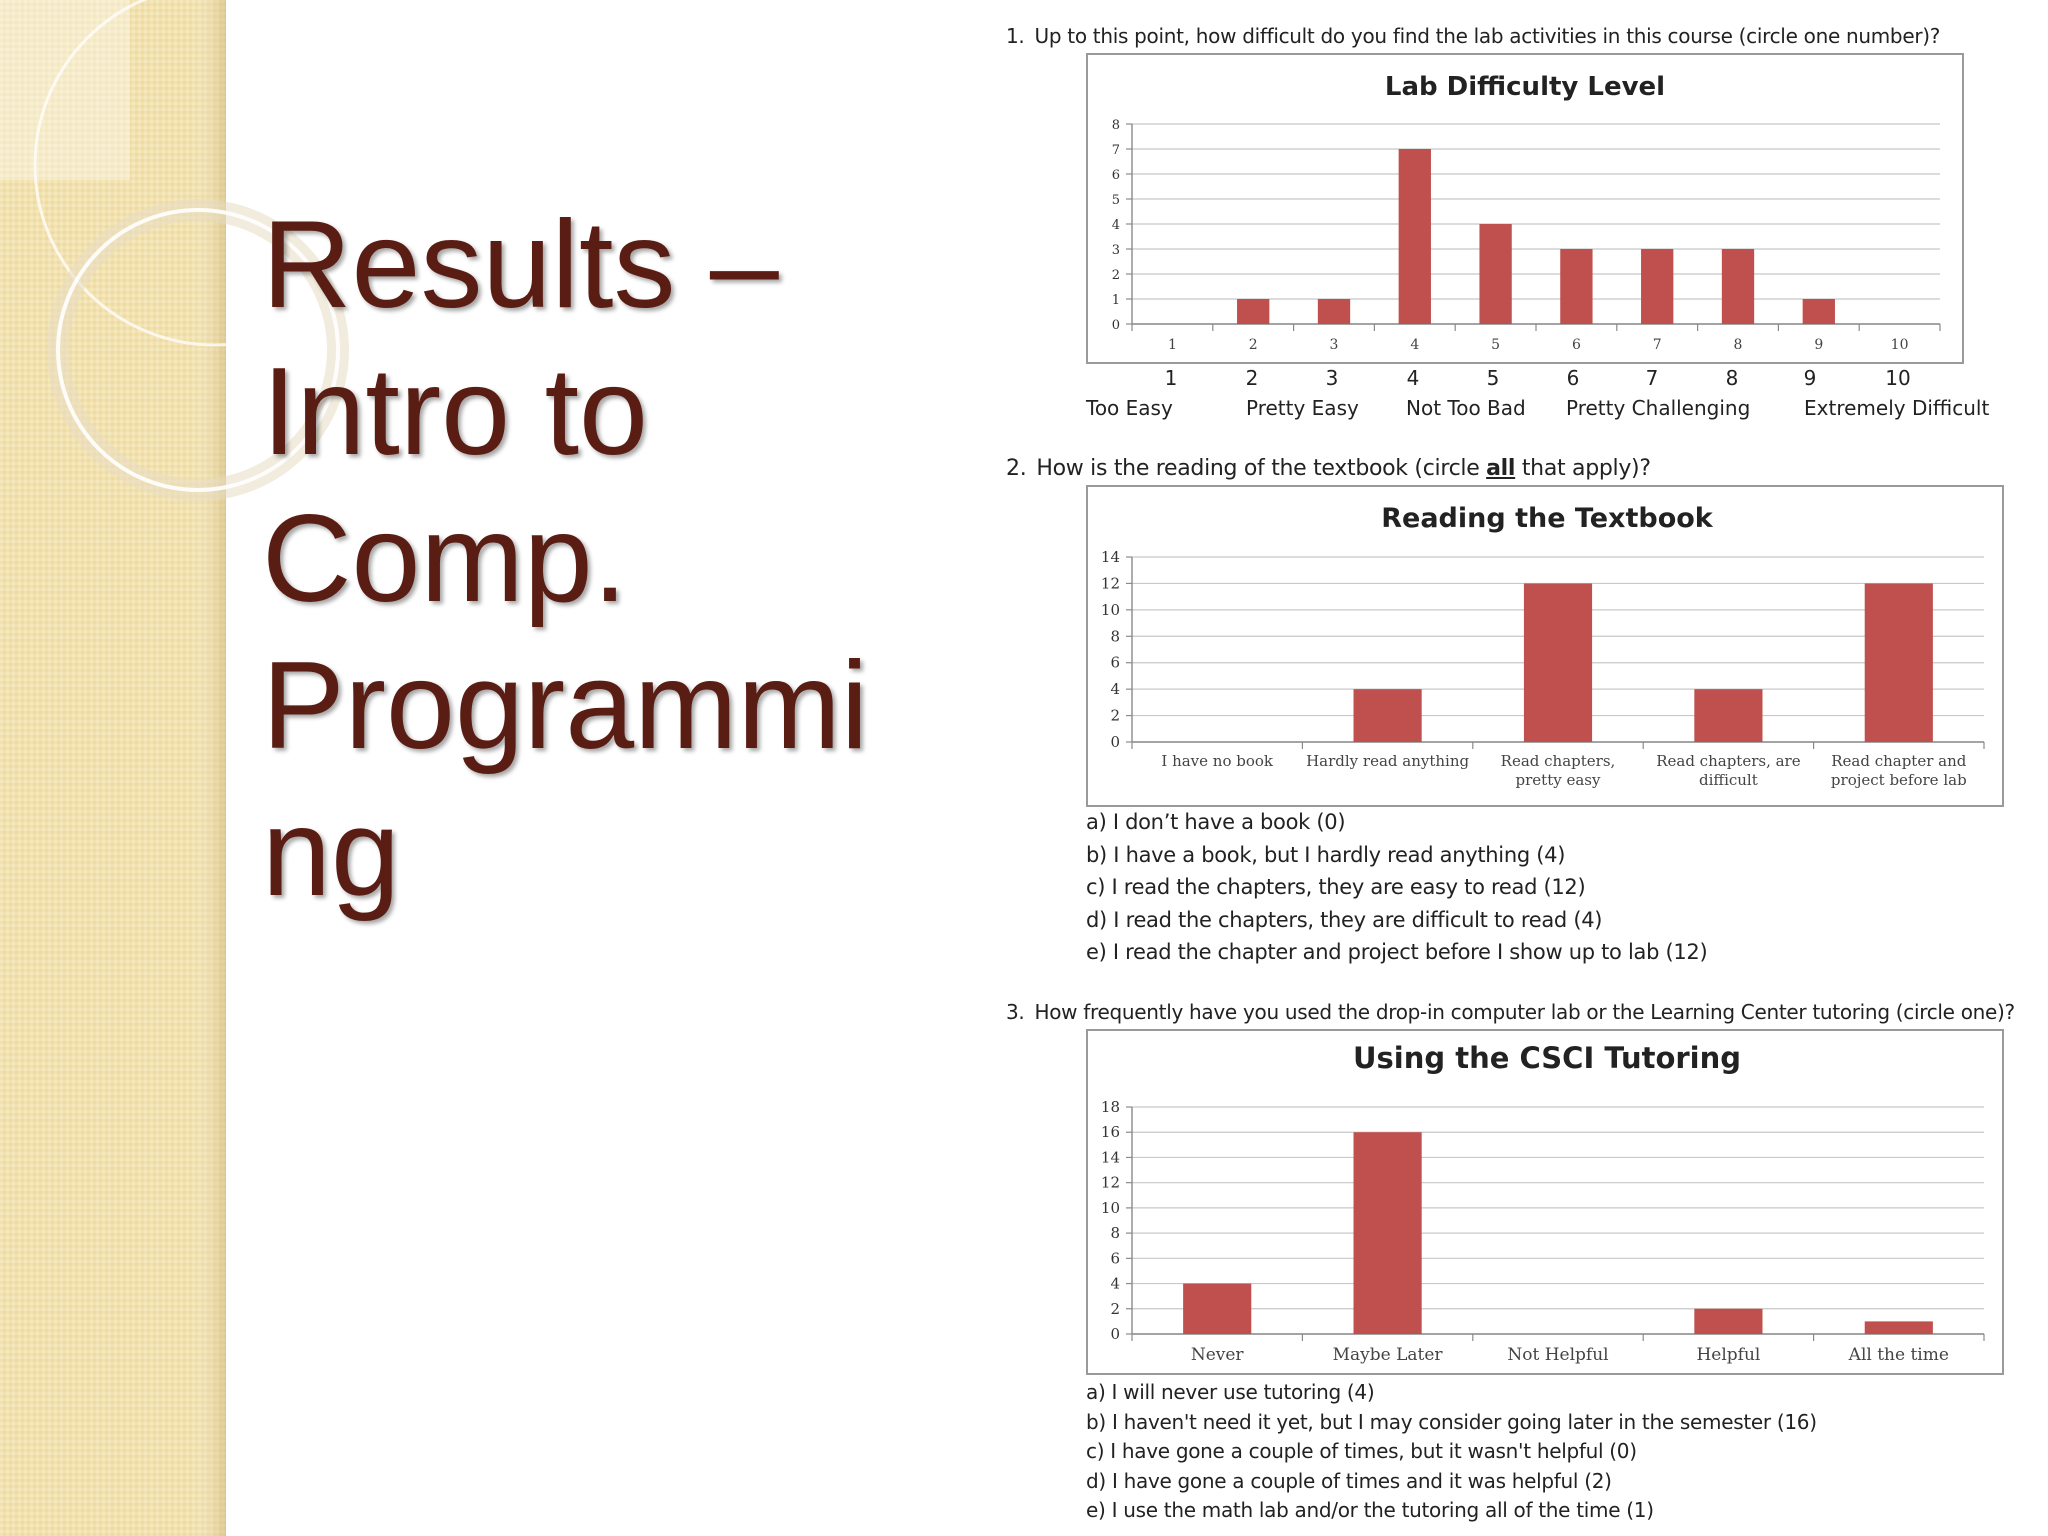  What do you see at coordinates (1252, 378) in the screenshot?
I see `scale-number: 2` at bounding box center [1252, 378].